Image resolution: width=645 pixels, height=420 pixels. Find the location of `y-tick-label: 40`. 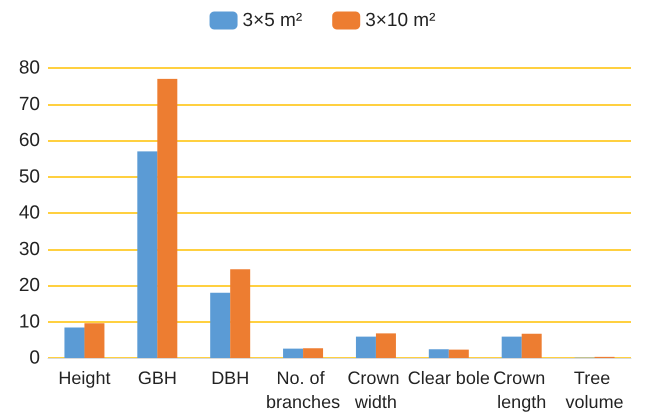

y-tick-label: 40 is located at coordinates (29, 213).